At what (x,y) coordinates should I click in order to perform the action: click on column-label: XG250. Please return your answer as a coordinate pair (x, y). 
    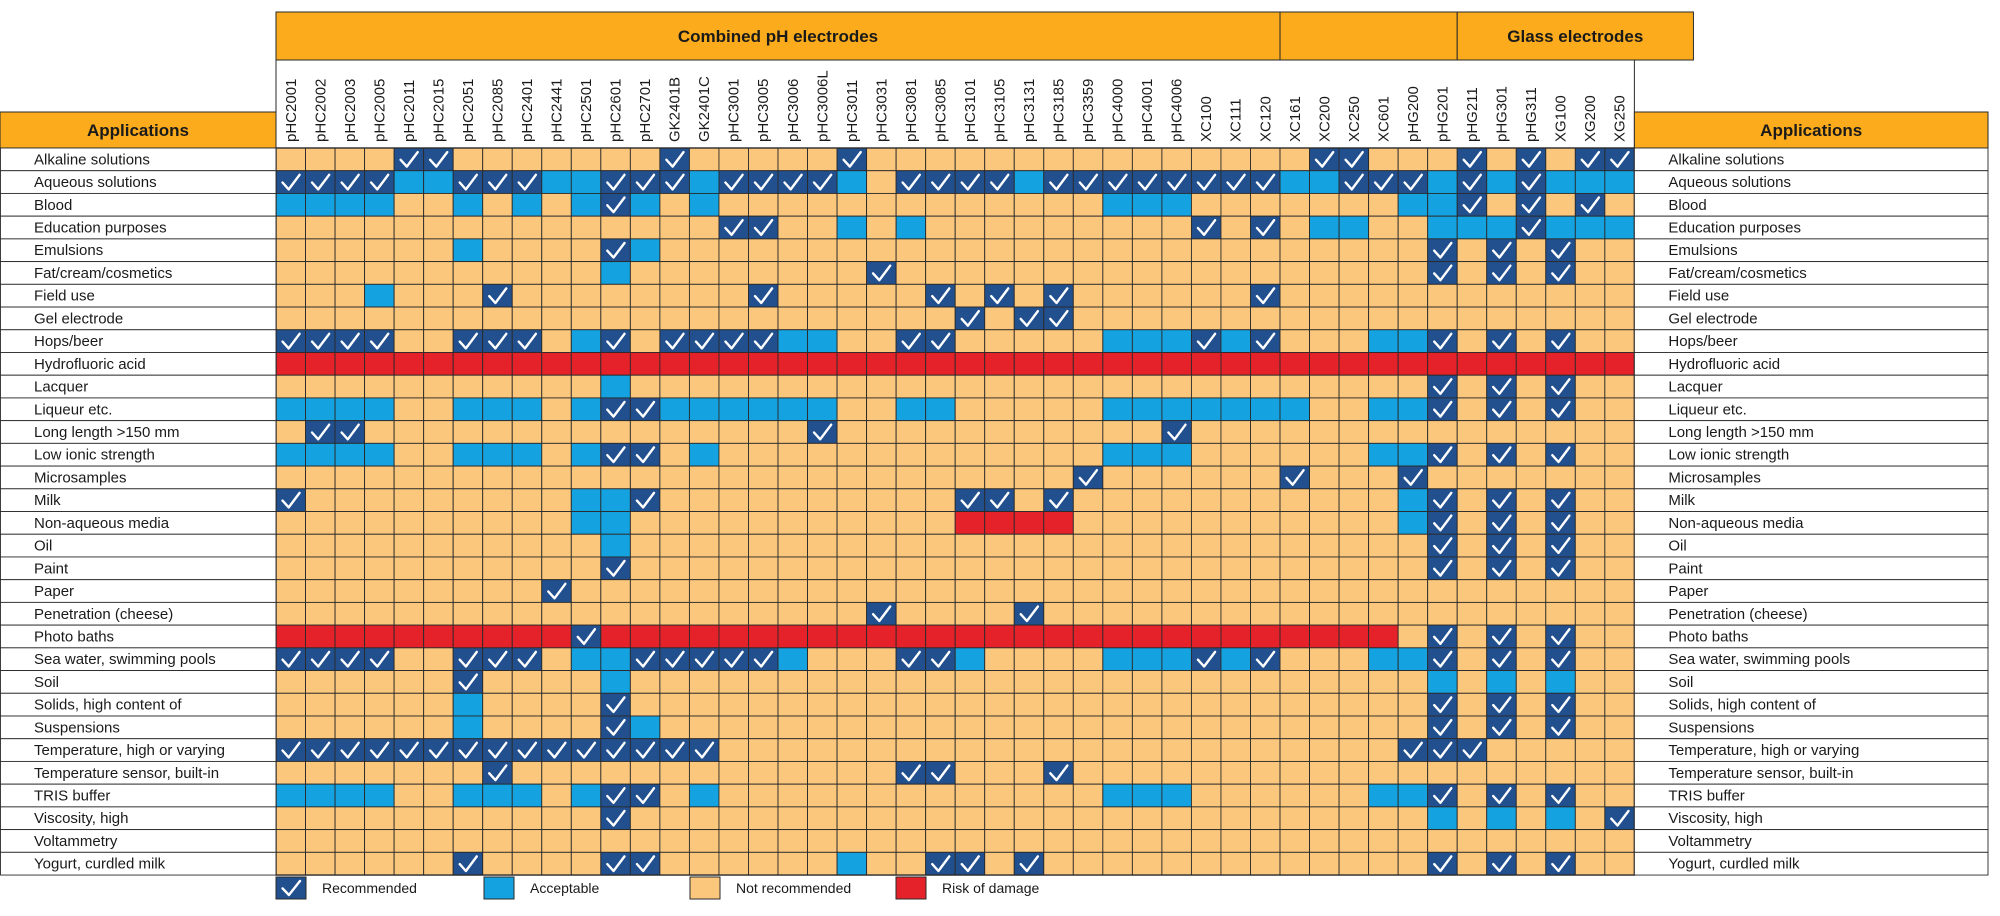
    Looking at the image, I should click on (1620, 118).